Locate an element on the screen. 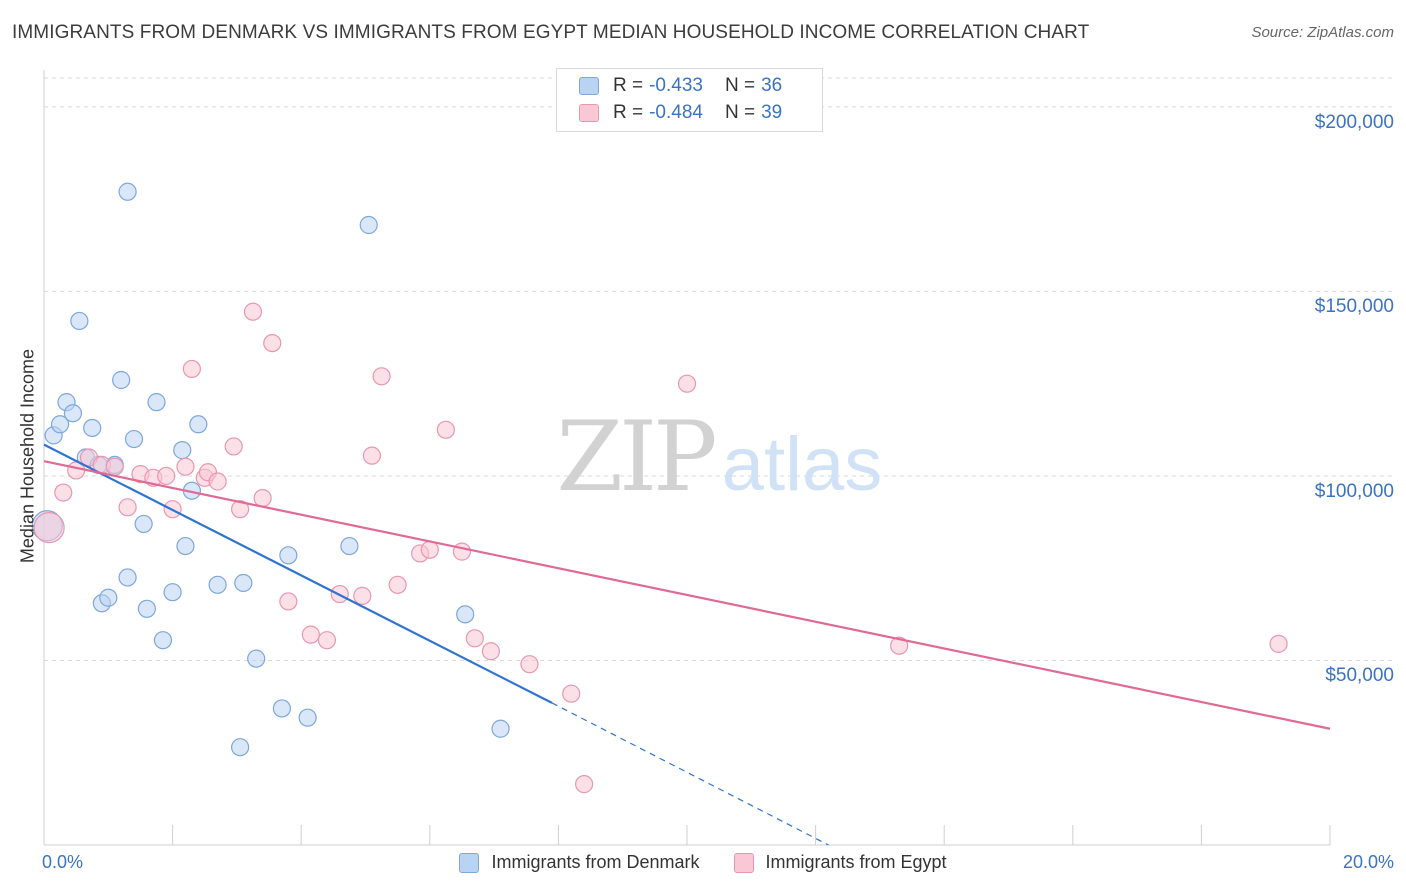  legend-row-denmark: R = -0.433 N = 36 is located at coordinates (680, 86).